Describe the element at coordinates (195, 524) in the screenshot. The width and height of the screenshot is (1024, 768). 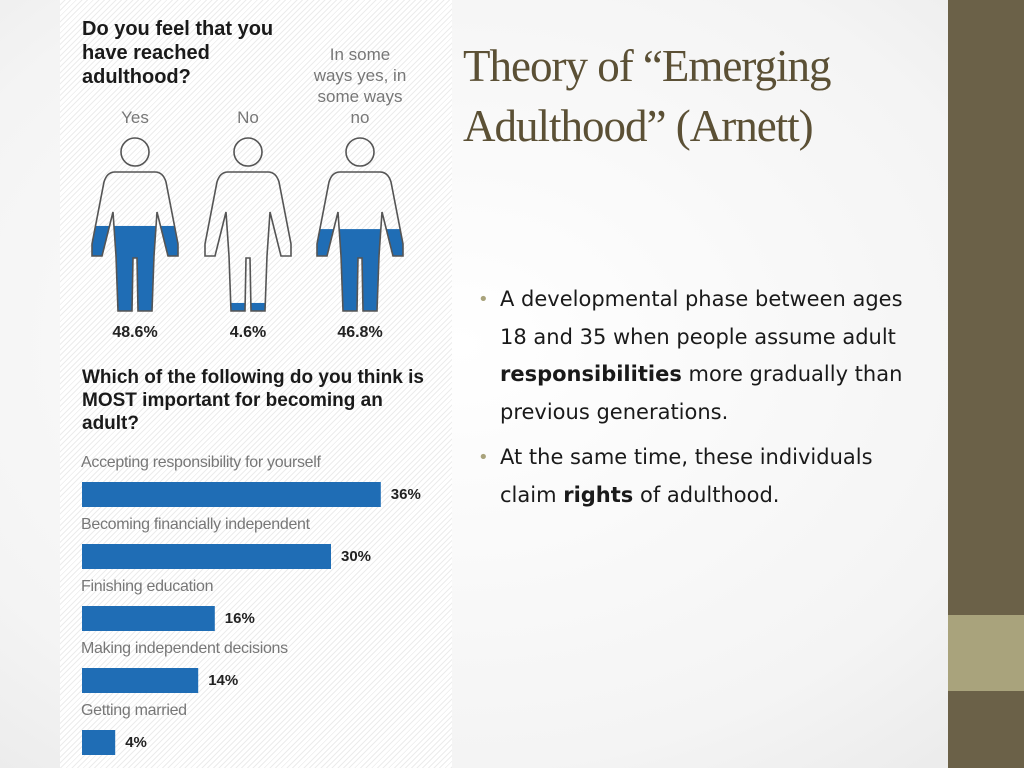
I see `bar-category: Becoming financially independent` at that location.